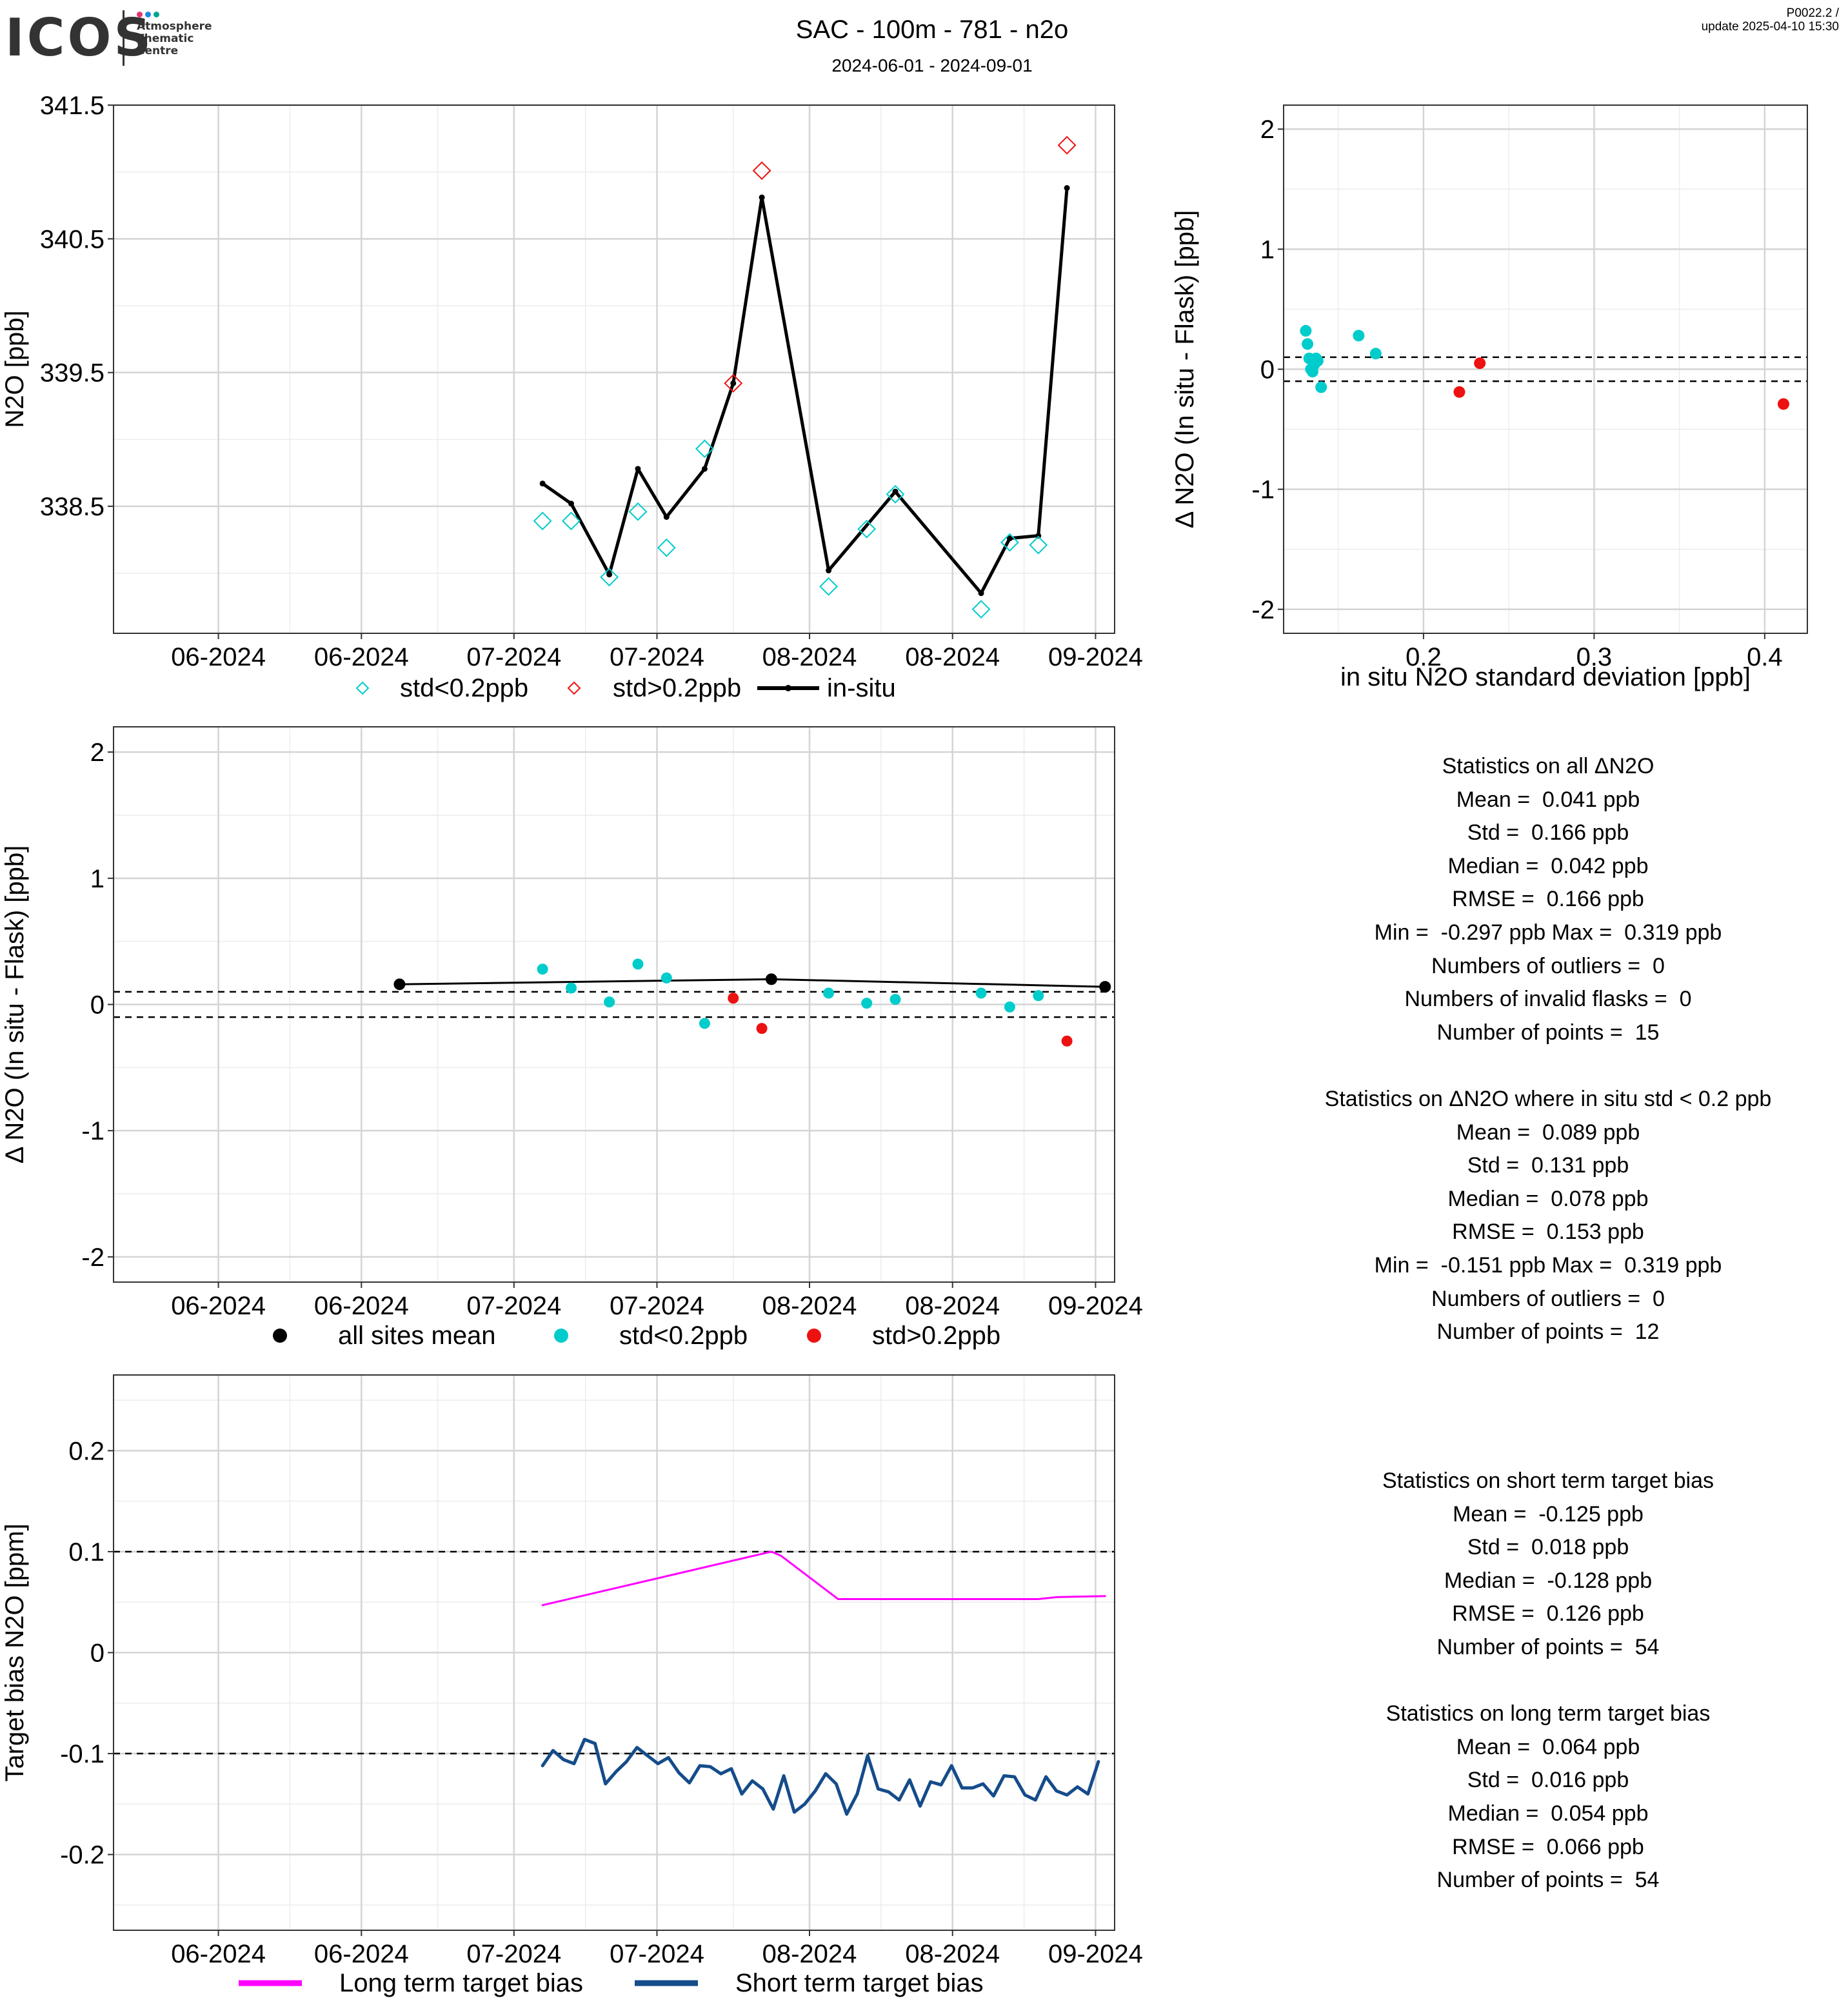 The image size is (1848, 2007). What do you see at coordinates (1543, 372) in the screenshot?
I see `plot-panel-scatter_std` at bounding box center [1543, 372].